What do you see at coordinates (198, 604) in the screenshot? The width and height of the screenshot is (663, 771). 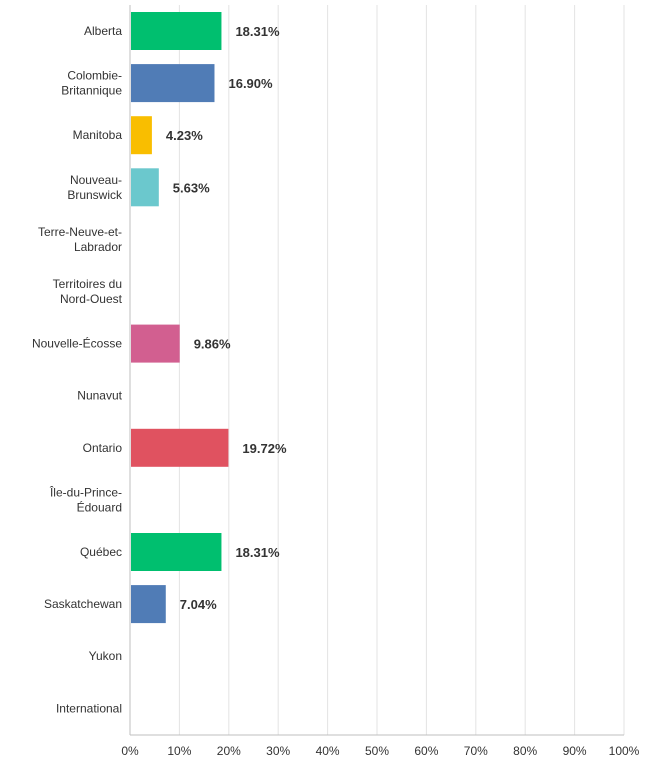 I see `value-label: 7.04%` at bounding box center [198, 604].